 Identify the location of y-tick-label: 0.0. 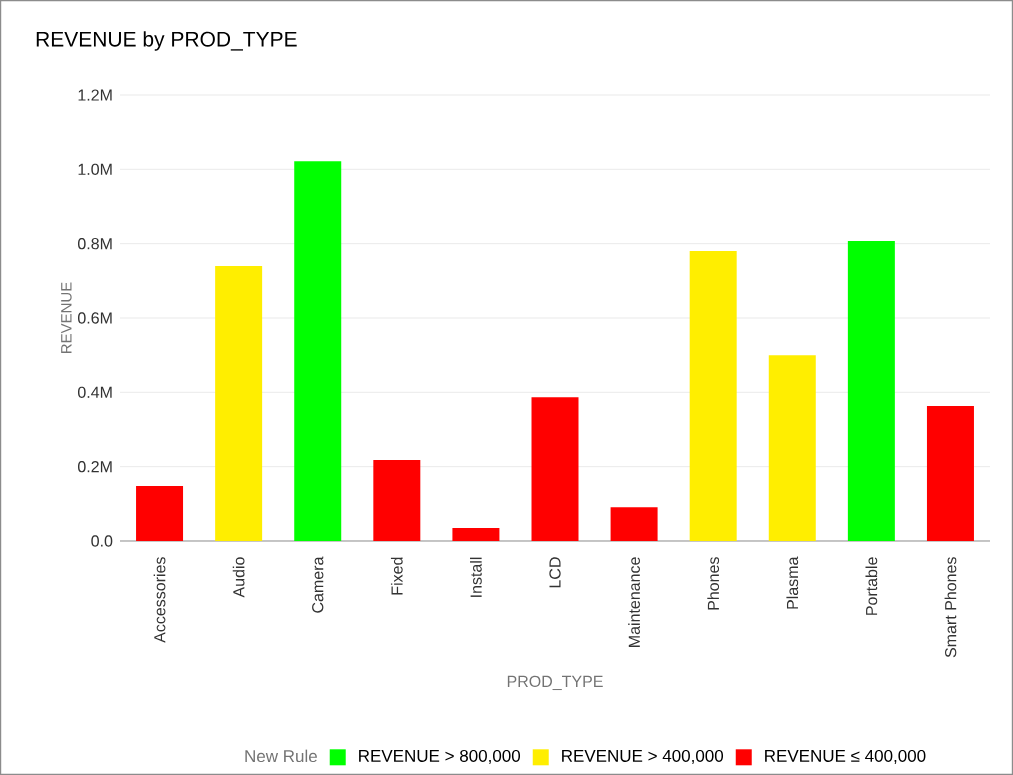
(102, 541).